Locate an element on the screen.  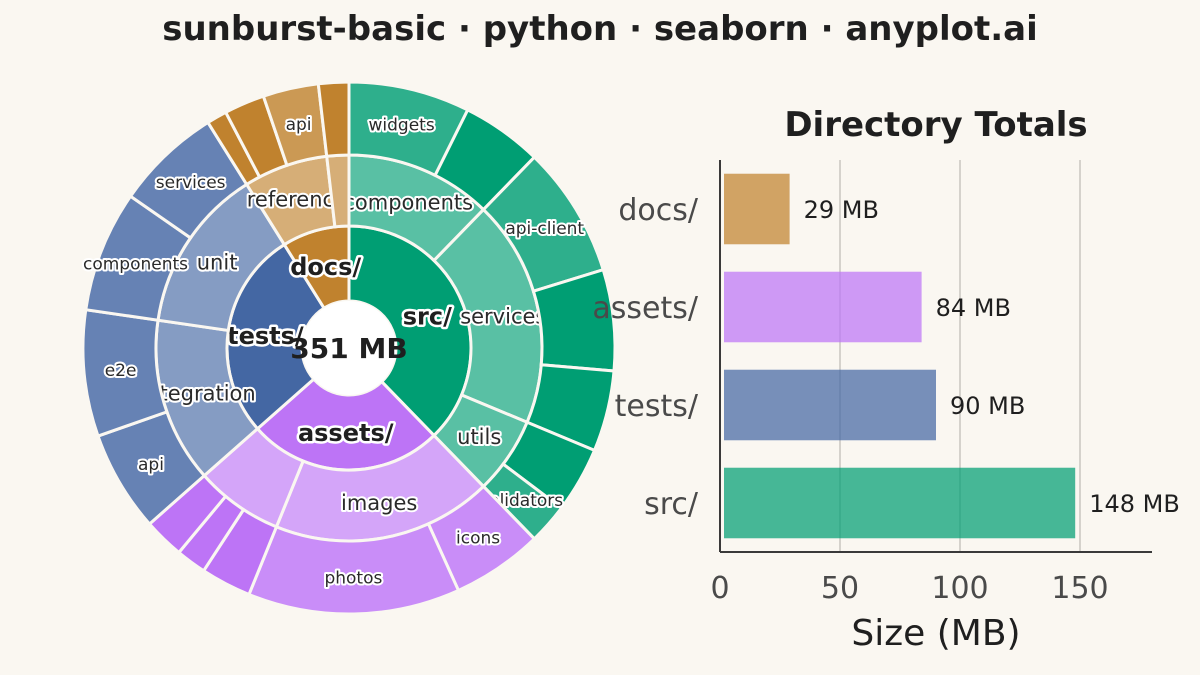
sunburst-label-src-services: services is located at coordinates (503, 317).